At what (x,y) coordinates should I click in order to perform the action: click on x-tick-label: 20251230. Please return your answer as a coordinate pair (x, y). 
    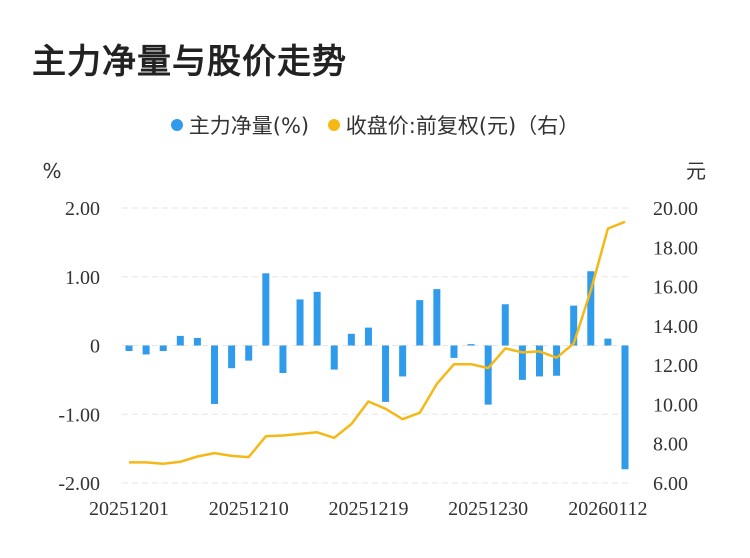
    Looking at the image, I should click on (488, 509).